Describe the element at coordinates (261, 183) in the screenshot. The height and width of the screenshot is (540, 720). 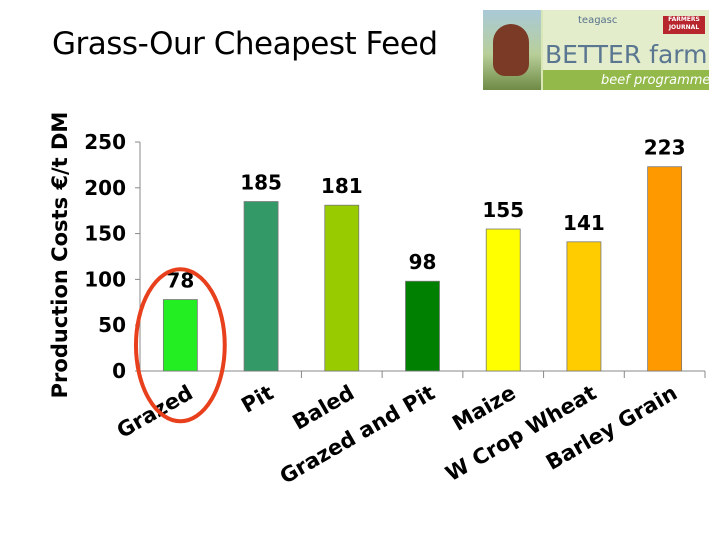
I see `bar-value-label: 185` at that location.